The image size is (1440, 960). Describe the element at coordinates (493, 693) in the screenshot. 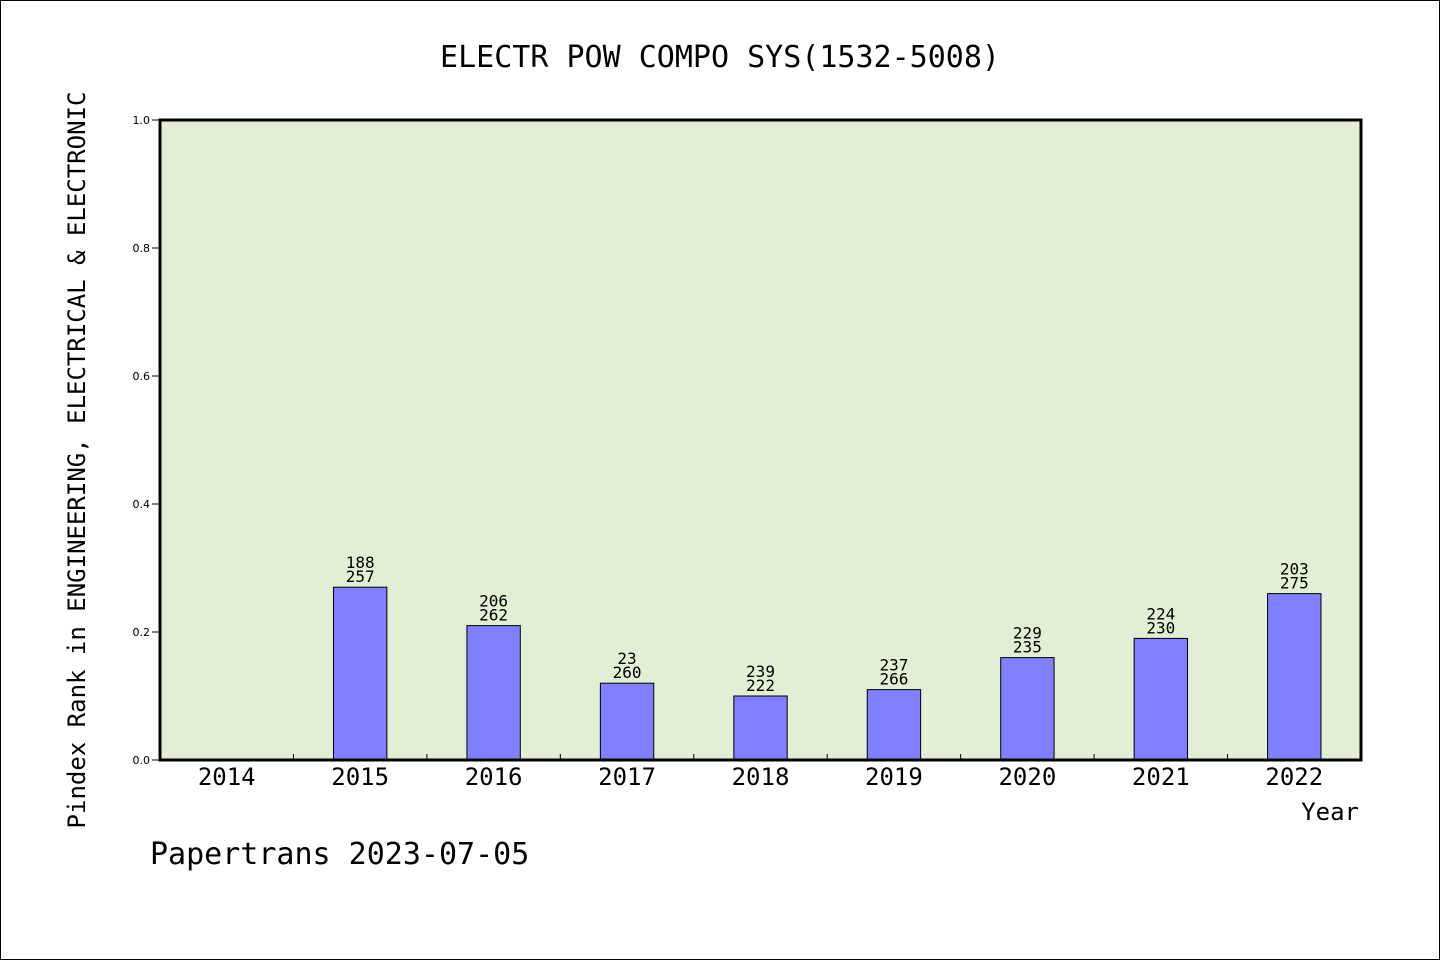

I see `bar-2016` at that location.